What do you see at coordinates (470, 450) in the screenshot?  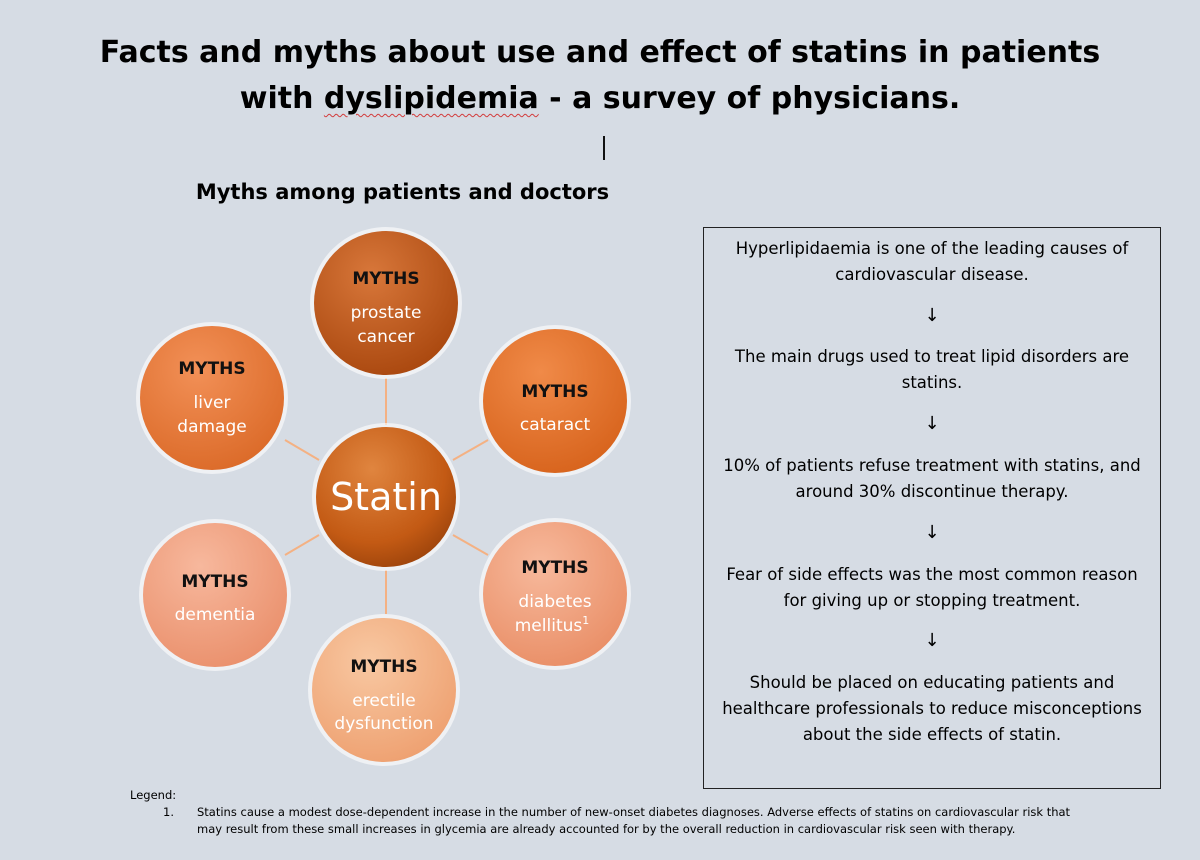 I see `connector-cataract` at bounding box center [470, 450].